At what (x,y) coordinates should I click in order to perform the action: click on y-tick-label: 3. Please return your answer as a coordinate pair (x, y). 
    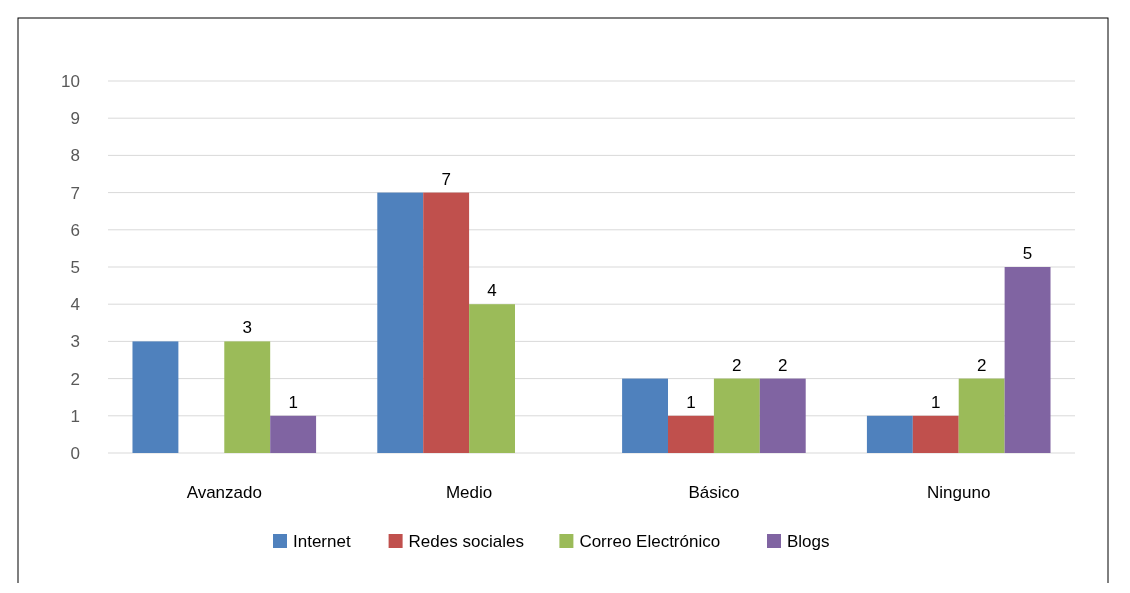
    Looking at the image, I should click on (75, 342).